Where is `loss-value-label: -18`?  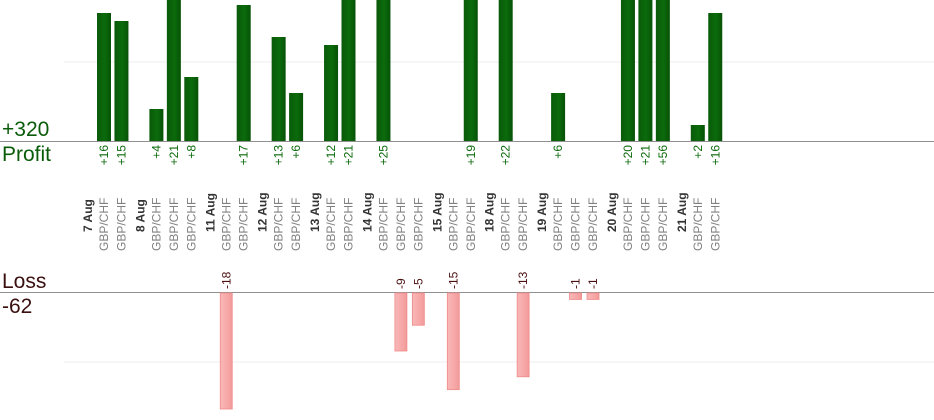
loss-value-label: -18 is located at coordinates (226, 280).